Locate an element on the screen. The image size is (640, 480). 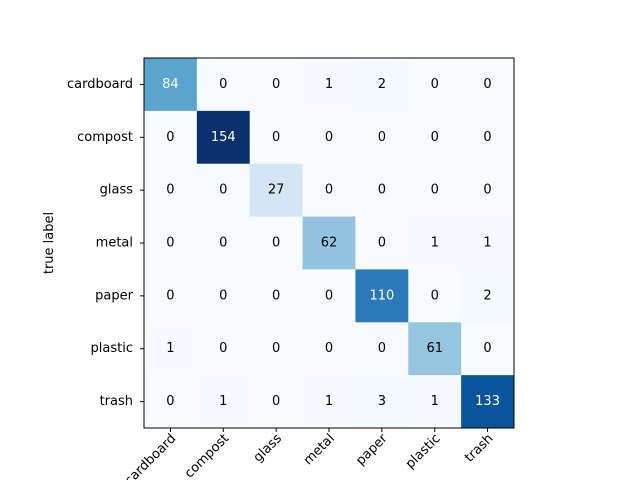
cell-value-label: 110 is located at coordinates (381, 295).